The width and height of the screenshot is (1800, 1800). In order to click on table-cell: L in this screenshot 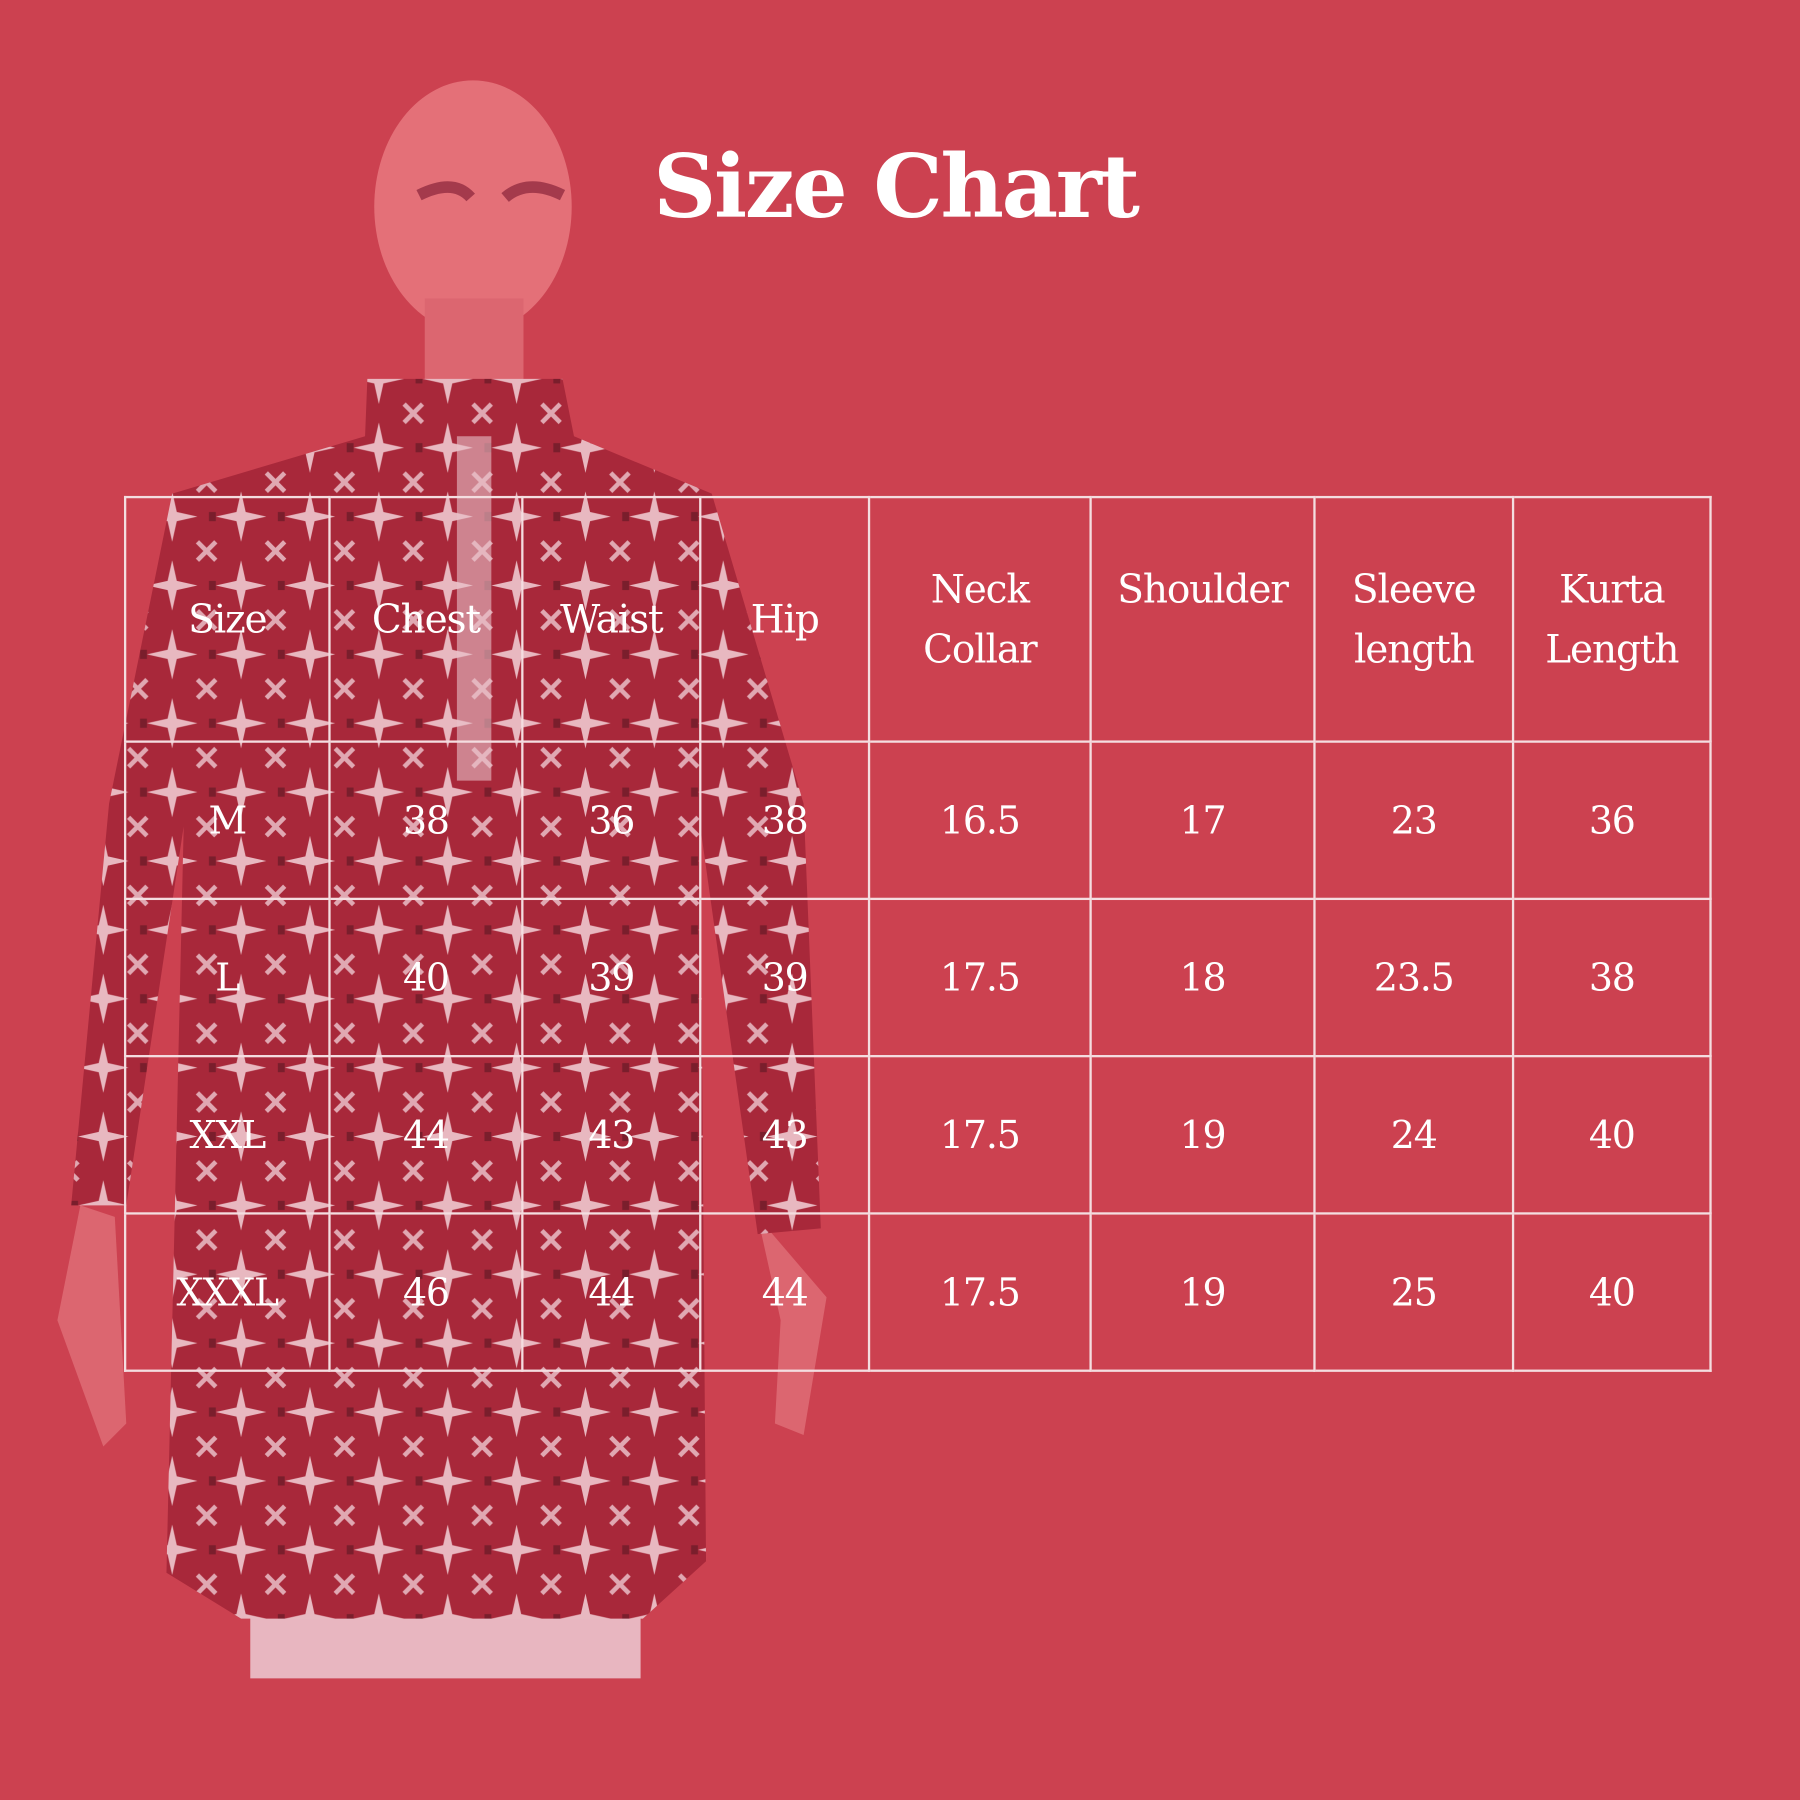, I will do `click(227, 977)`.